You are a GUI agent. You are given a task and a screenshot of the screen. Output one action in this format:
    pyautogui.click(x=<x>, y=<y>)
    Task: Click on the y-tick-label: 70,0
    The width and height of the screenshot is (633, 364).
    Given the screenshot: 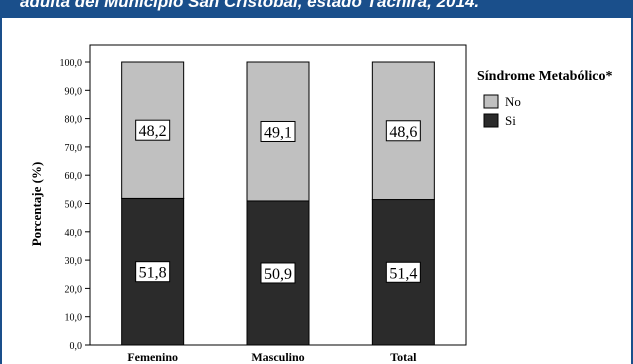 What is the action you would take?
    pyautogui.click(x=74, y=148)
    